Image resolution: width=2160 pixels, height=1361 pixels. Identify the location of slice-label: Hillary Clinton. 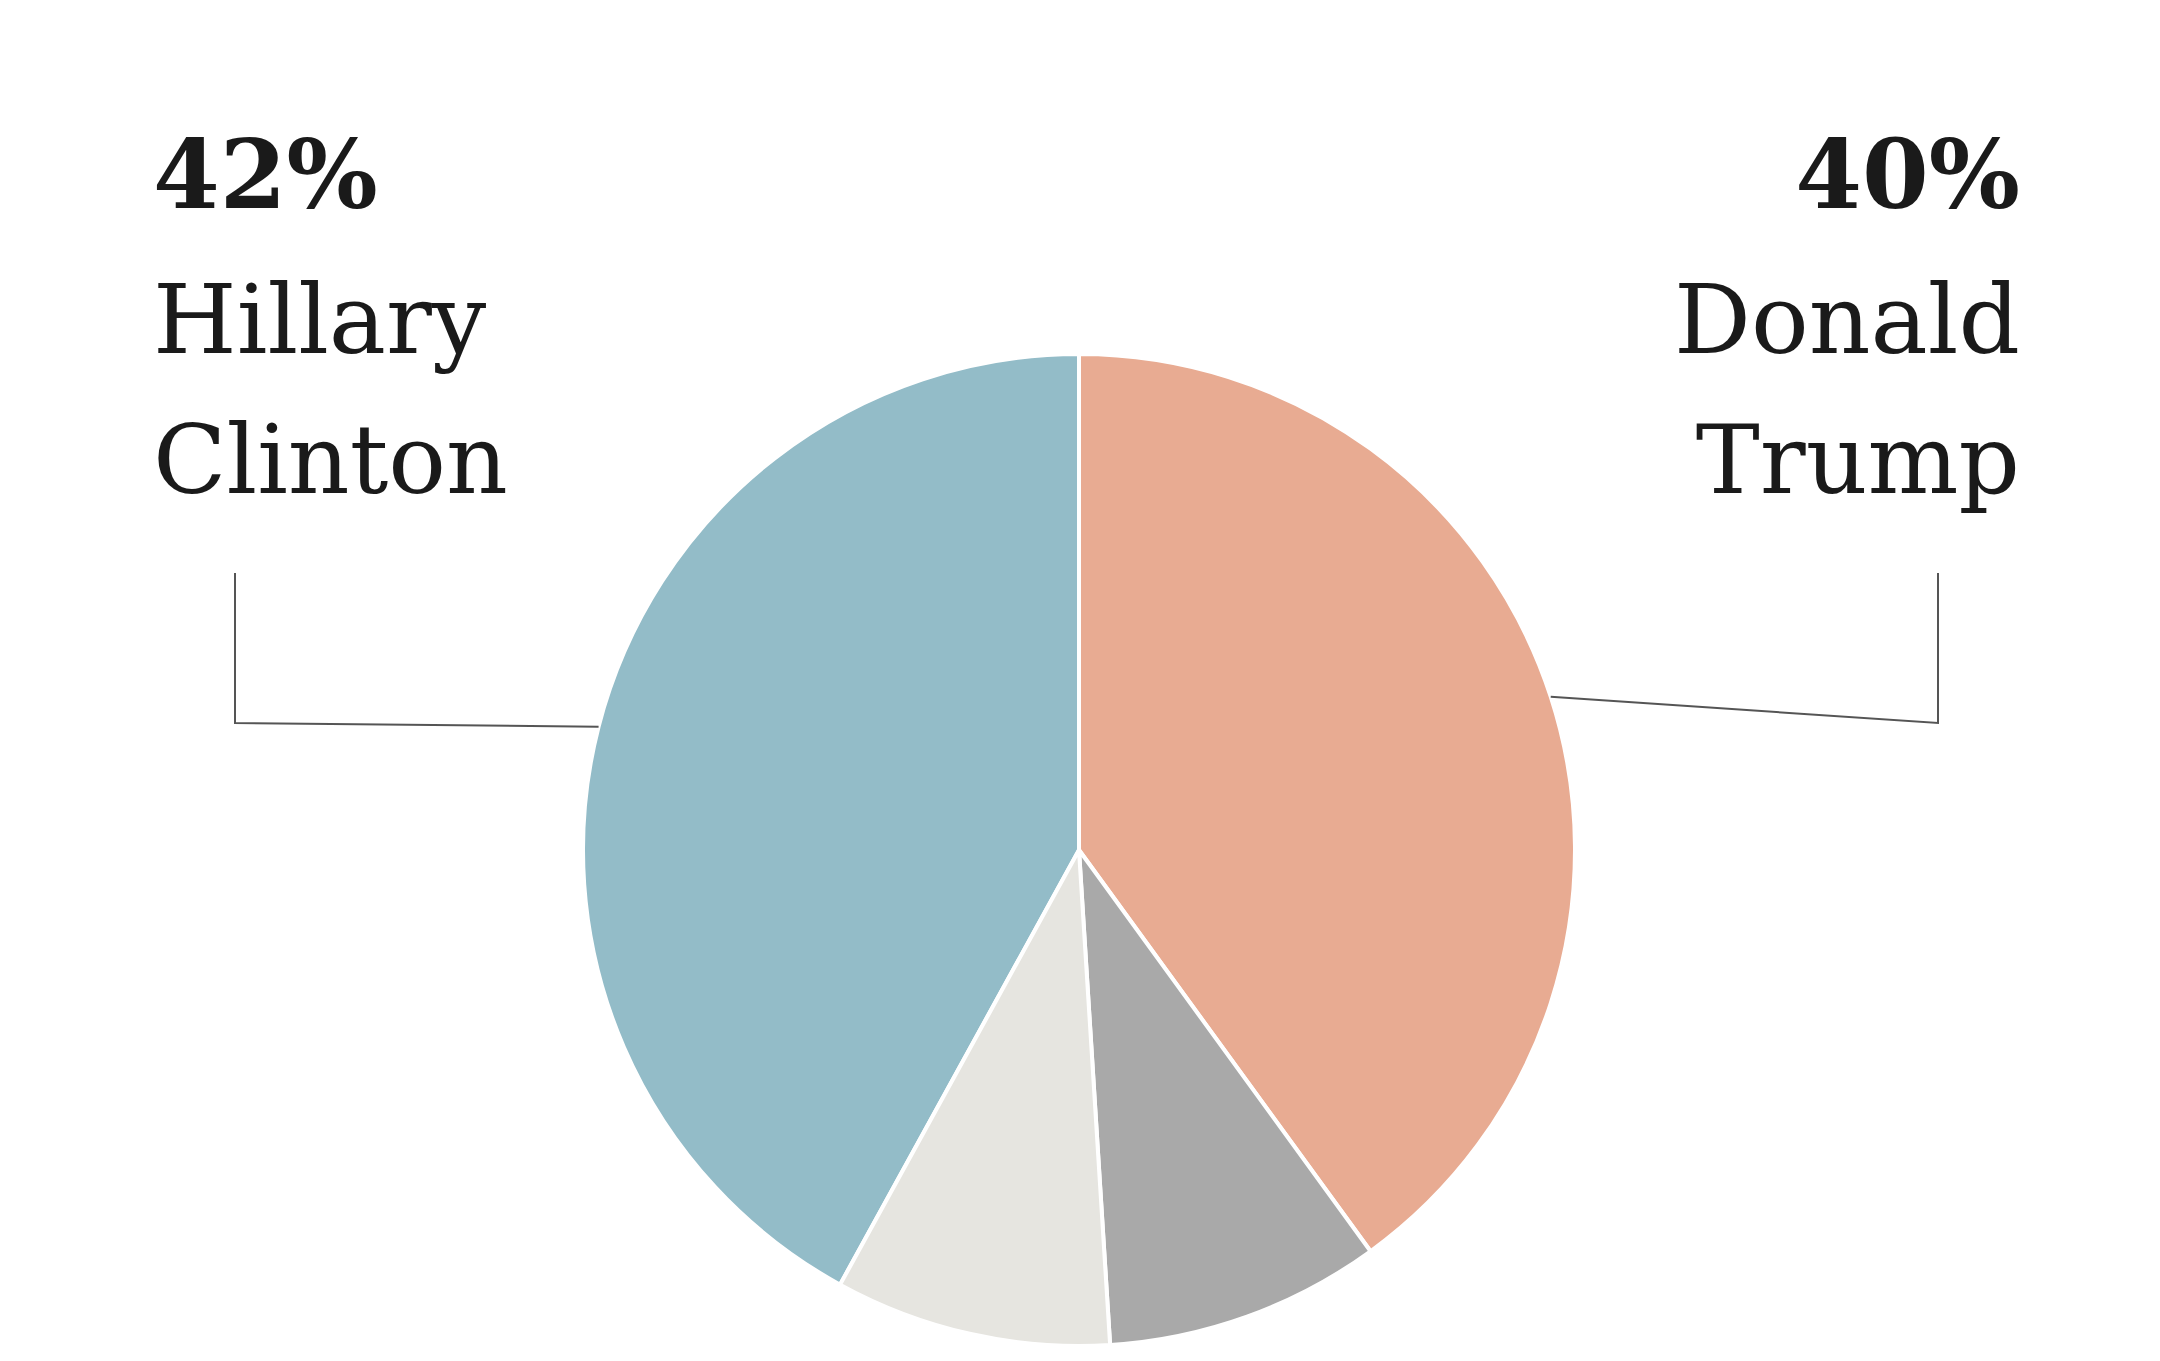
(330, 390).